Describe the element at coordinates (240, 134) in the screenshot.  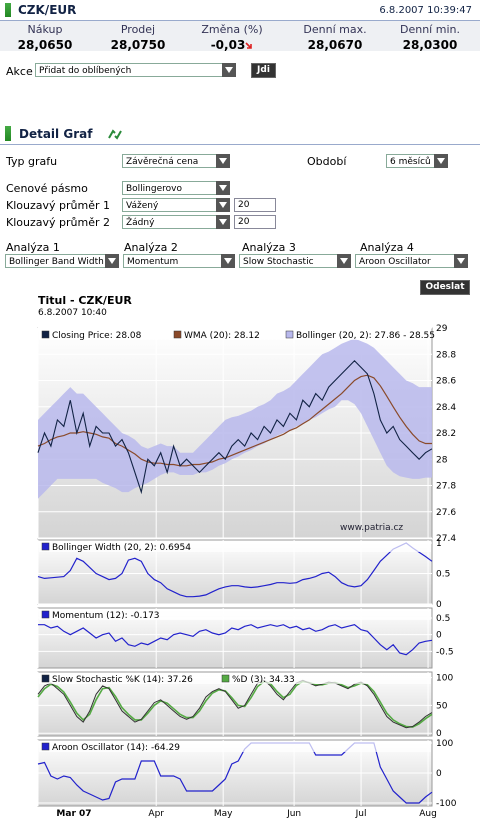
I see `detail-graph-header: Detail Graf` at that location.